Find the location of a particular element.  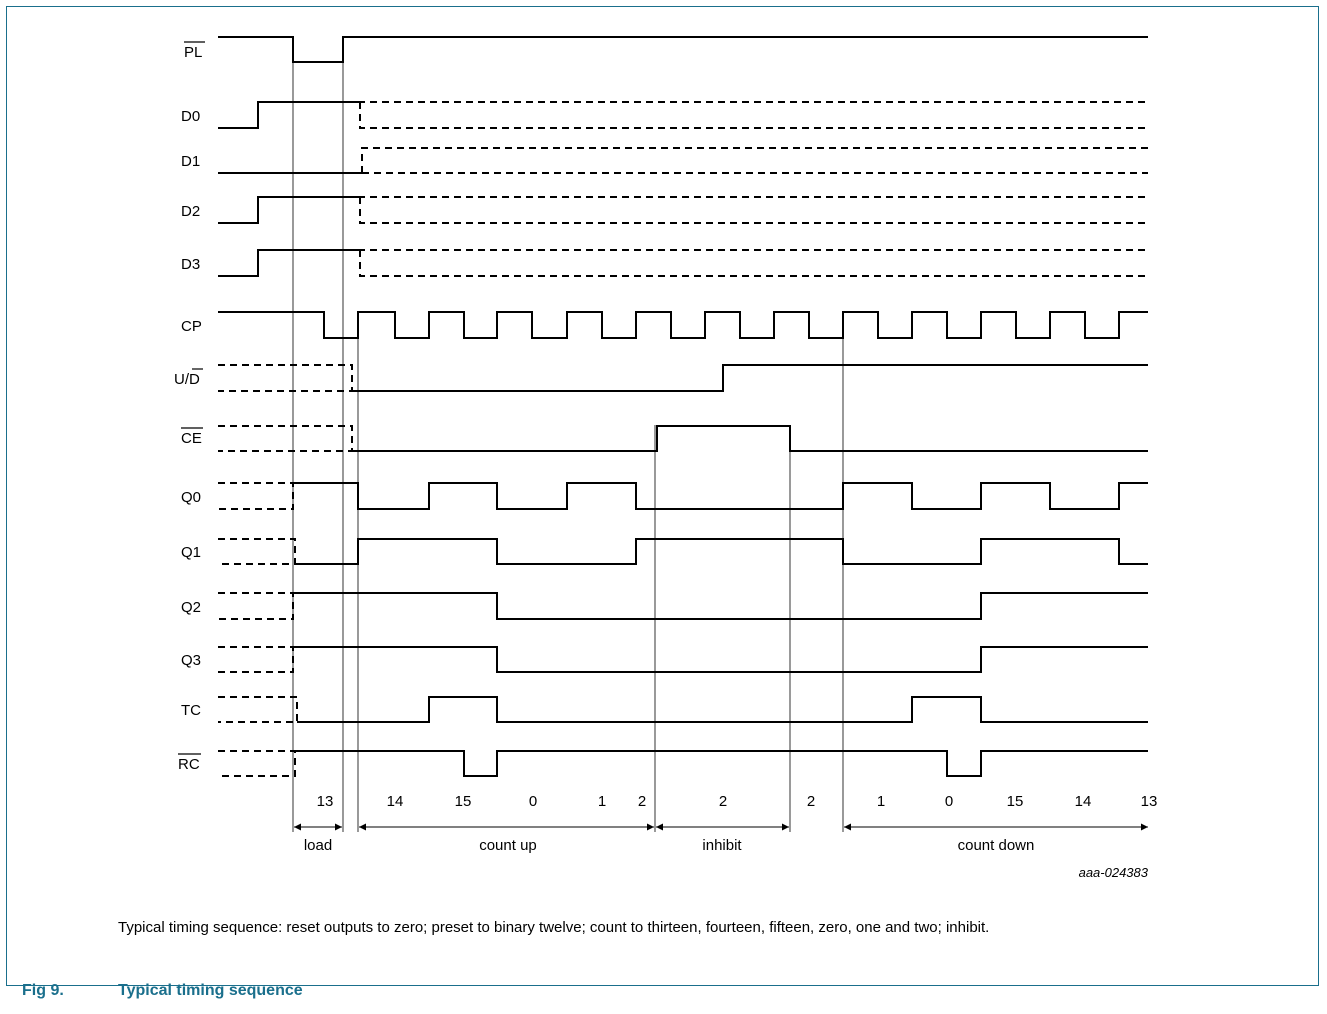

phase-label-count-down: count down is located at coordinates (996, 845).